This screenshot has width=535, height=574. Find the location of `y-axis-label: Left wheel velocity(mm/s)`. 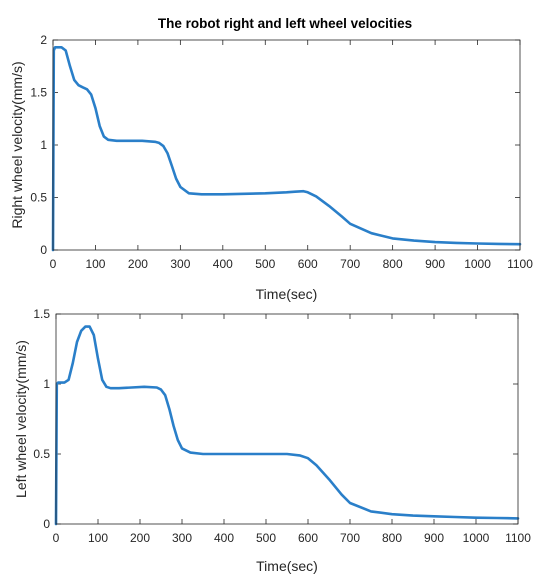

y-axis-label: Left wheel velocity(mm/s) is located at coordinates (21, 419).